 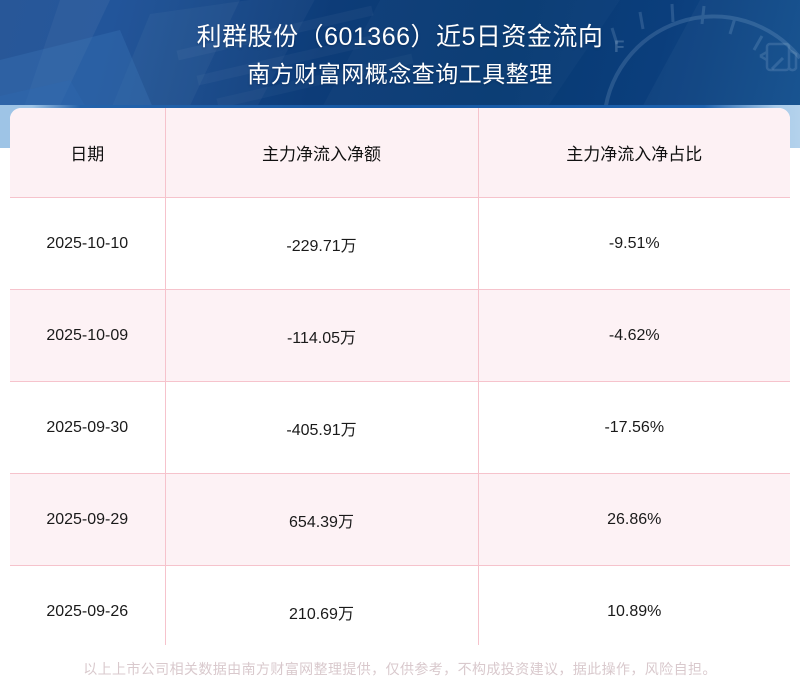 I want to click on table-header: 日期 主力净流入净额 主力净流入净占比, so click(x=400, y=153).